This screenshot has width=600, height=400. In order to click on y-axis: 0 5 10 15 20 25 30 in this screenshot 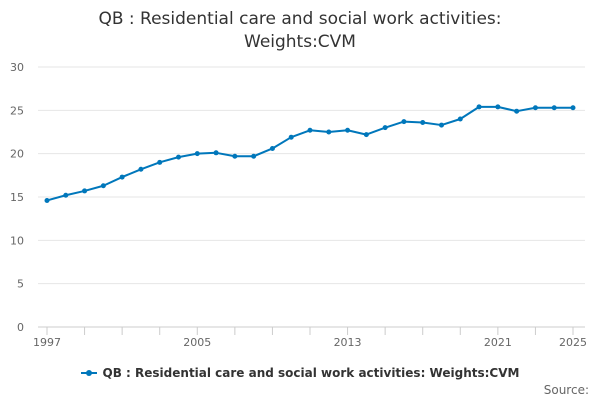, I will do `click(17, 197)`.